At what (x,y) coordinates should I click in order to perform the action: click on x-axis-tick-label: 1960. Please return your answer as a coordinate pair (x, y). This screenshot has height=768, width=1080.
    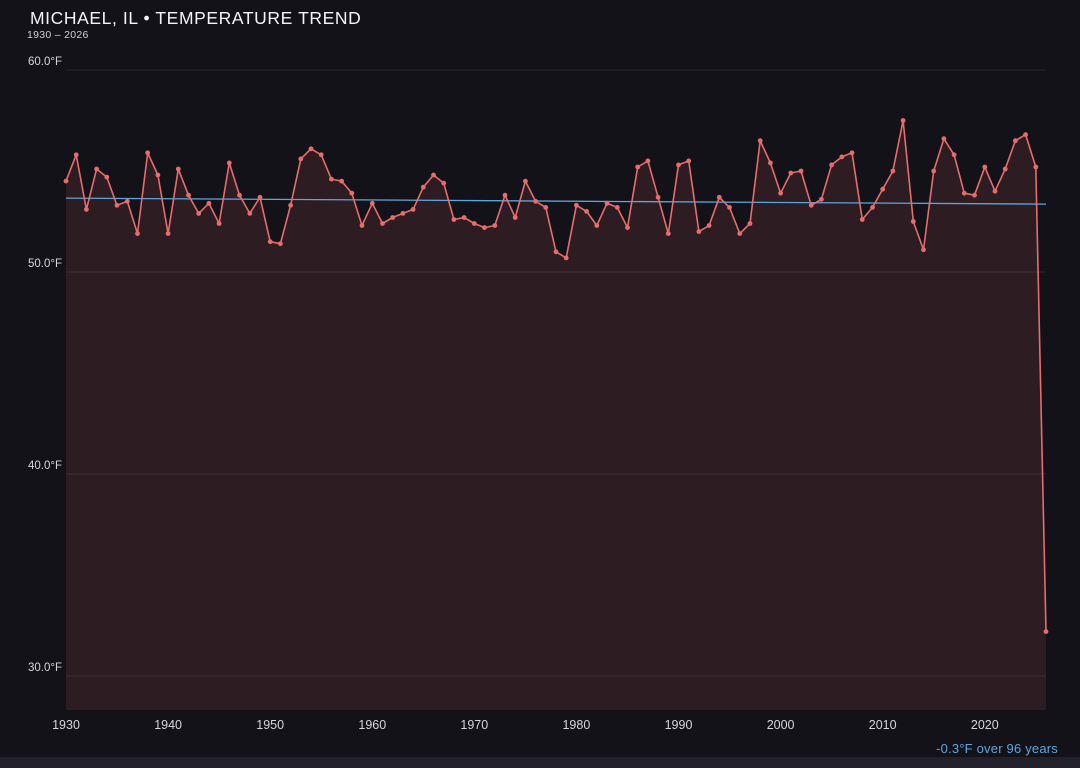
    Looking at the image, I should click on (372, 725).